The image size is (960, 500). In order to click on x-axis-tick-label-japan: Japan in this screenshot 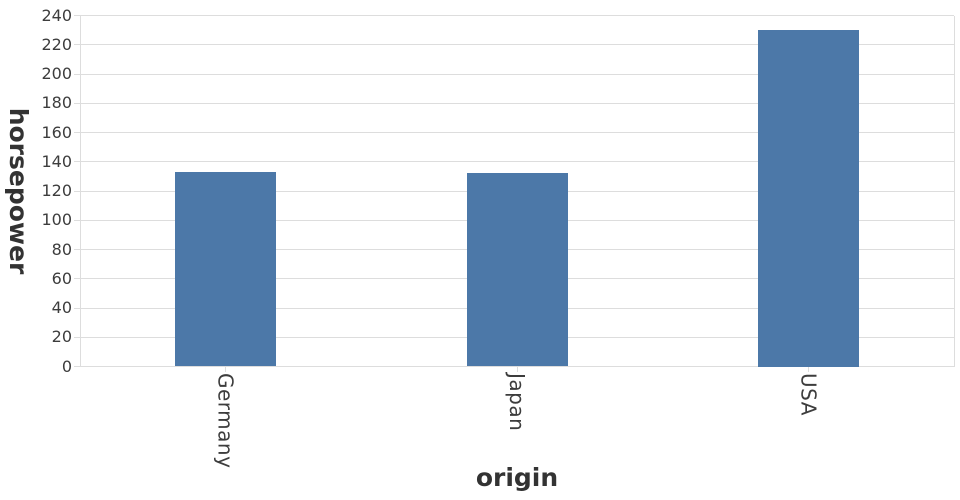, I will do `click(517, 402)`.